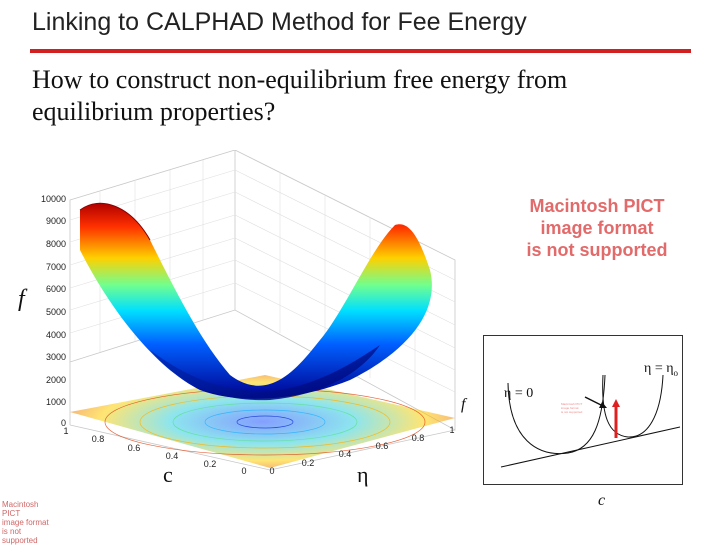 The image size is (720, 545). What do you see at coordinates (463, 404) in the screenshot?
I see `schematic-f-label: f` at bounding box center [463, 404].